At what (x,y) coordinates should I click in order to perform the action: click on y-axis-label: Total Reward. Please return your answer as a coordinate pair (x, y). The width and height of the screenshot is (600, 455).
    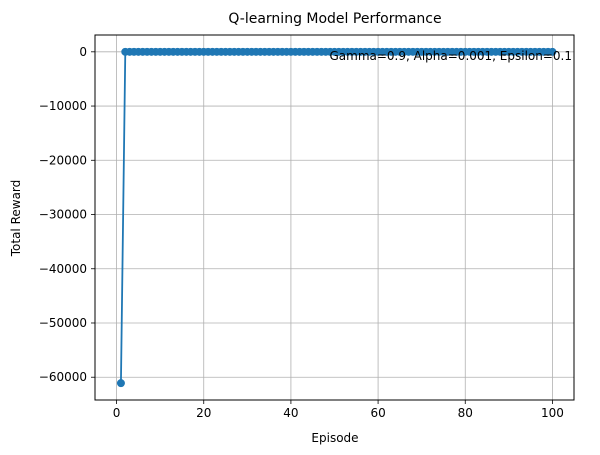
    Looking at the image, I should click on (16, 219).